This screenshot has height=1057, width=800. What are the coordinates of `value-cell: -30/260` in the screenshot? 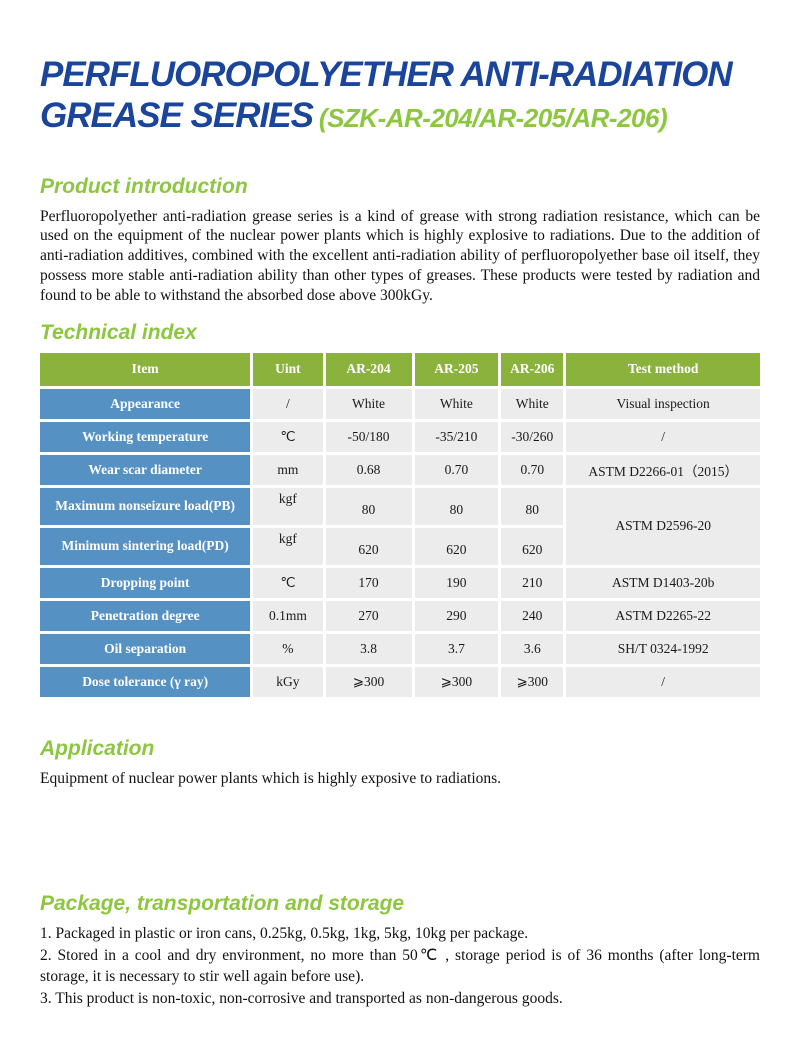 It's located at (532, 436).